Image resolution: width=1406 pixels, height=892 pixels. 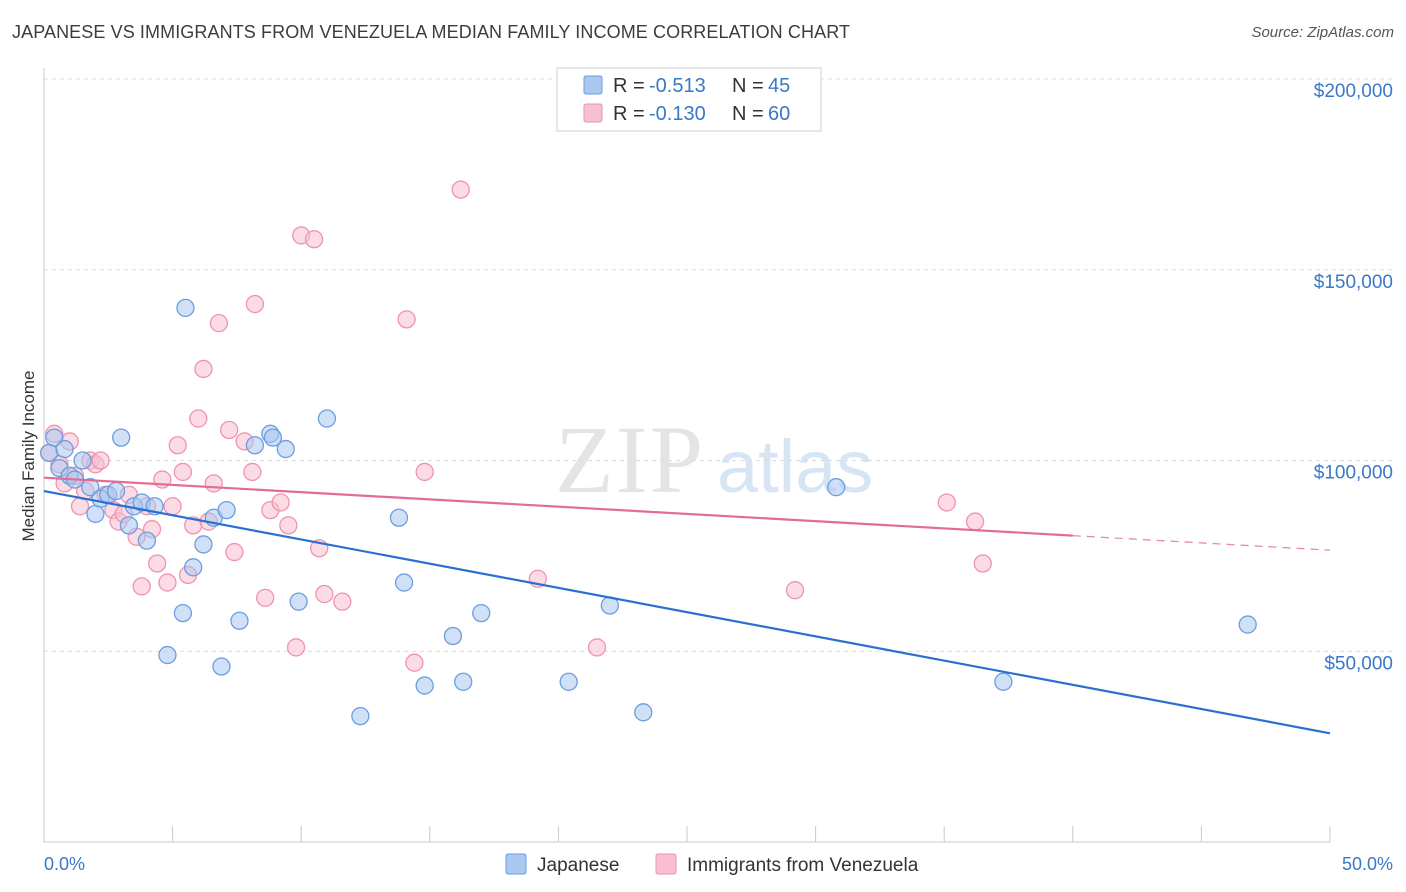 I want to click on legend-swatch-venezuela, so click(x=593, y=113).